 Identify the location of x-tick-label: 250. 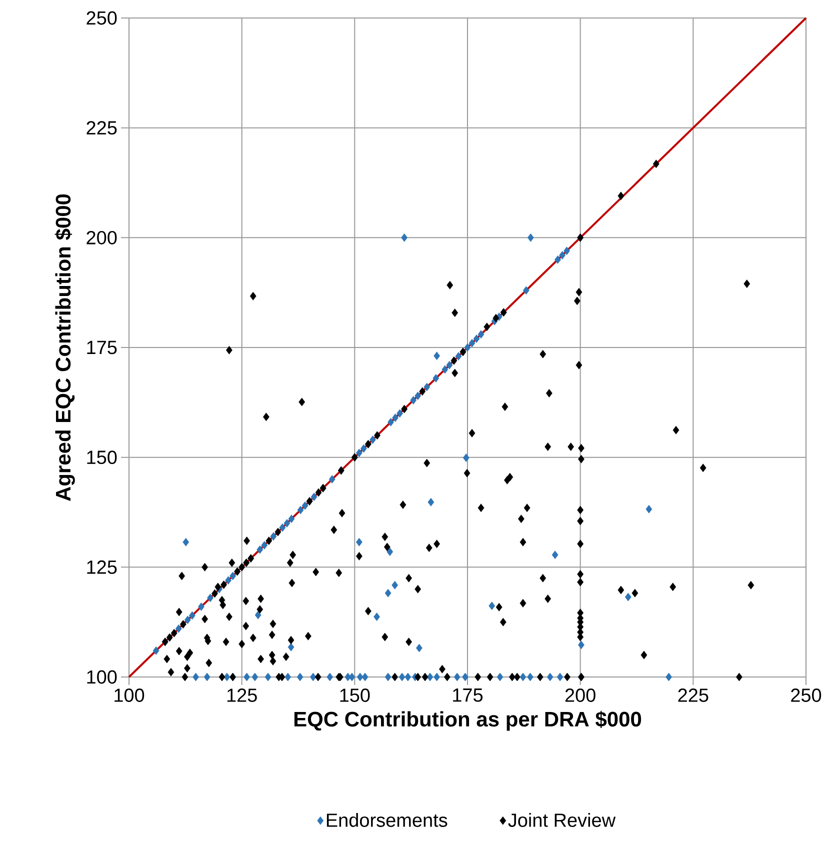
(806, 695).